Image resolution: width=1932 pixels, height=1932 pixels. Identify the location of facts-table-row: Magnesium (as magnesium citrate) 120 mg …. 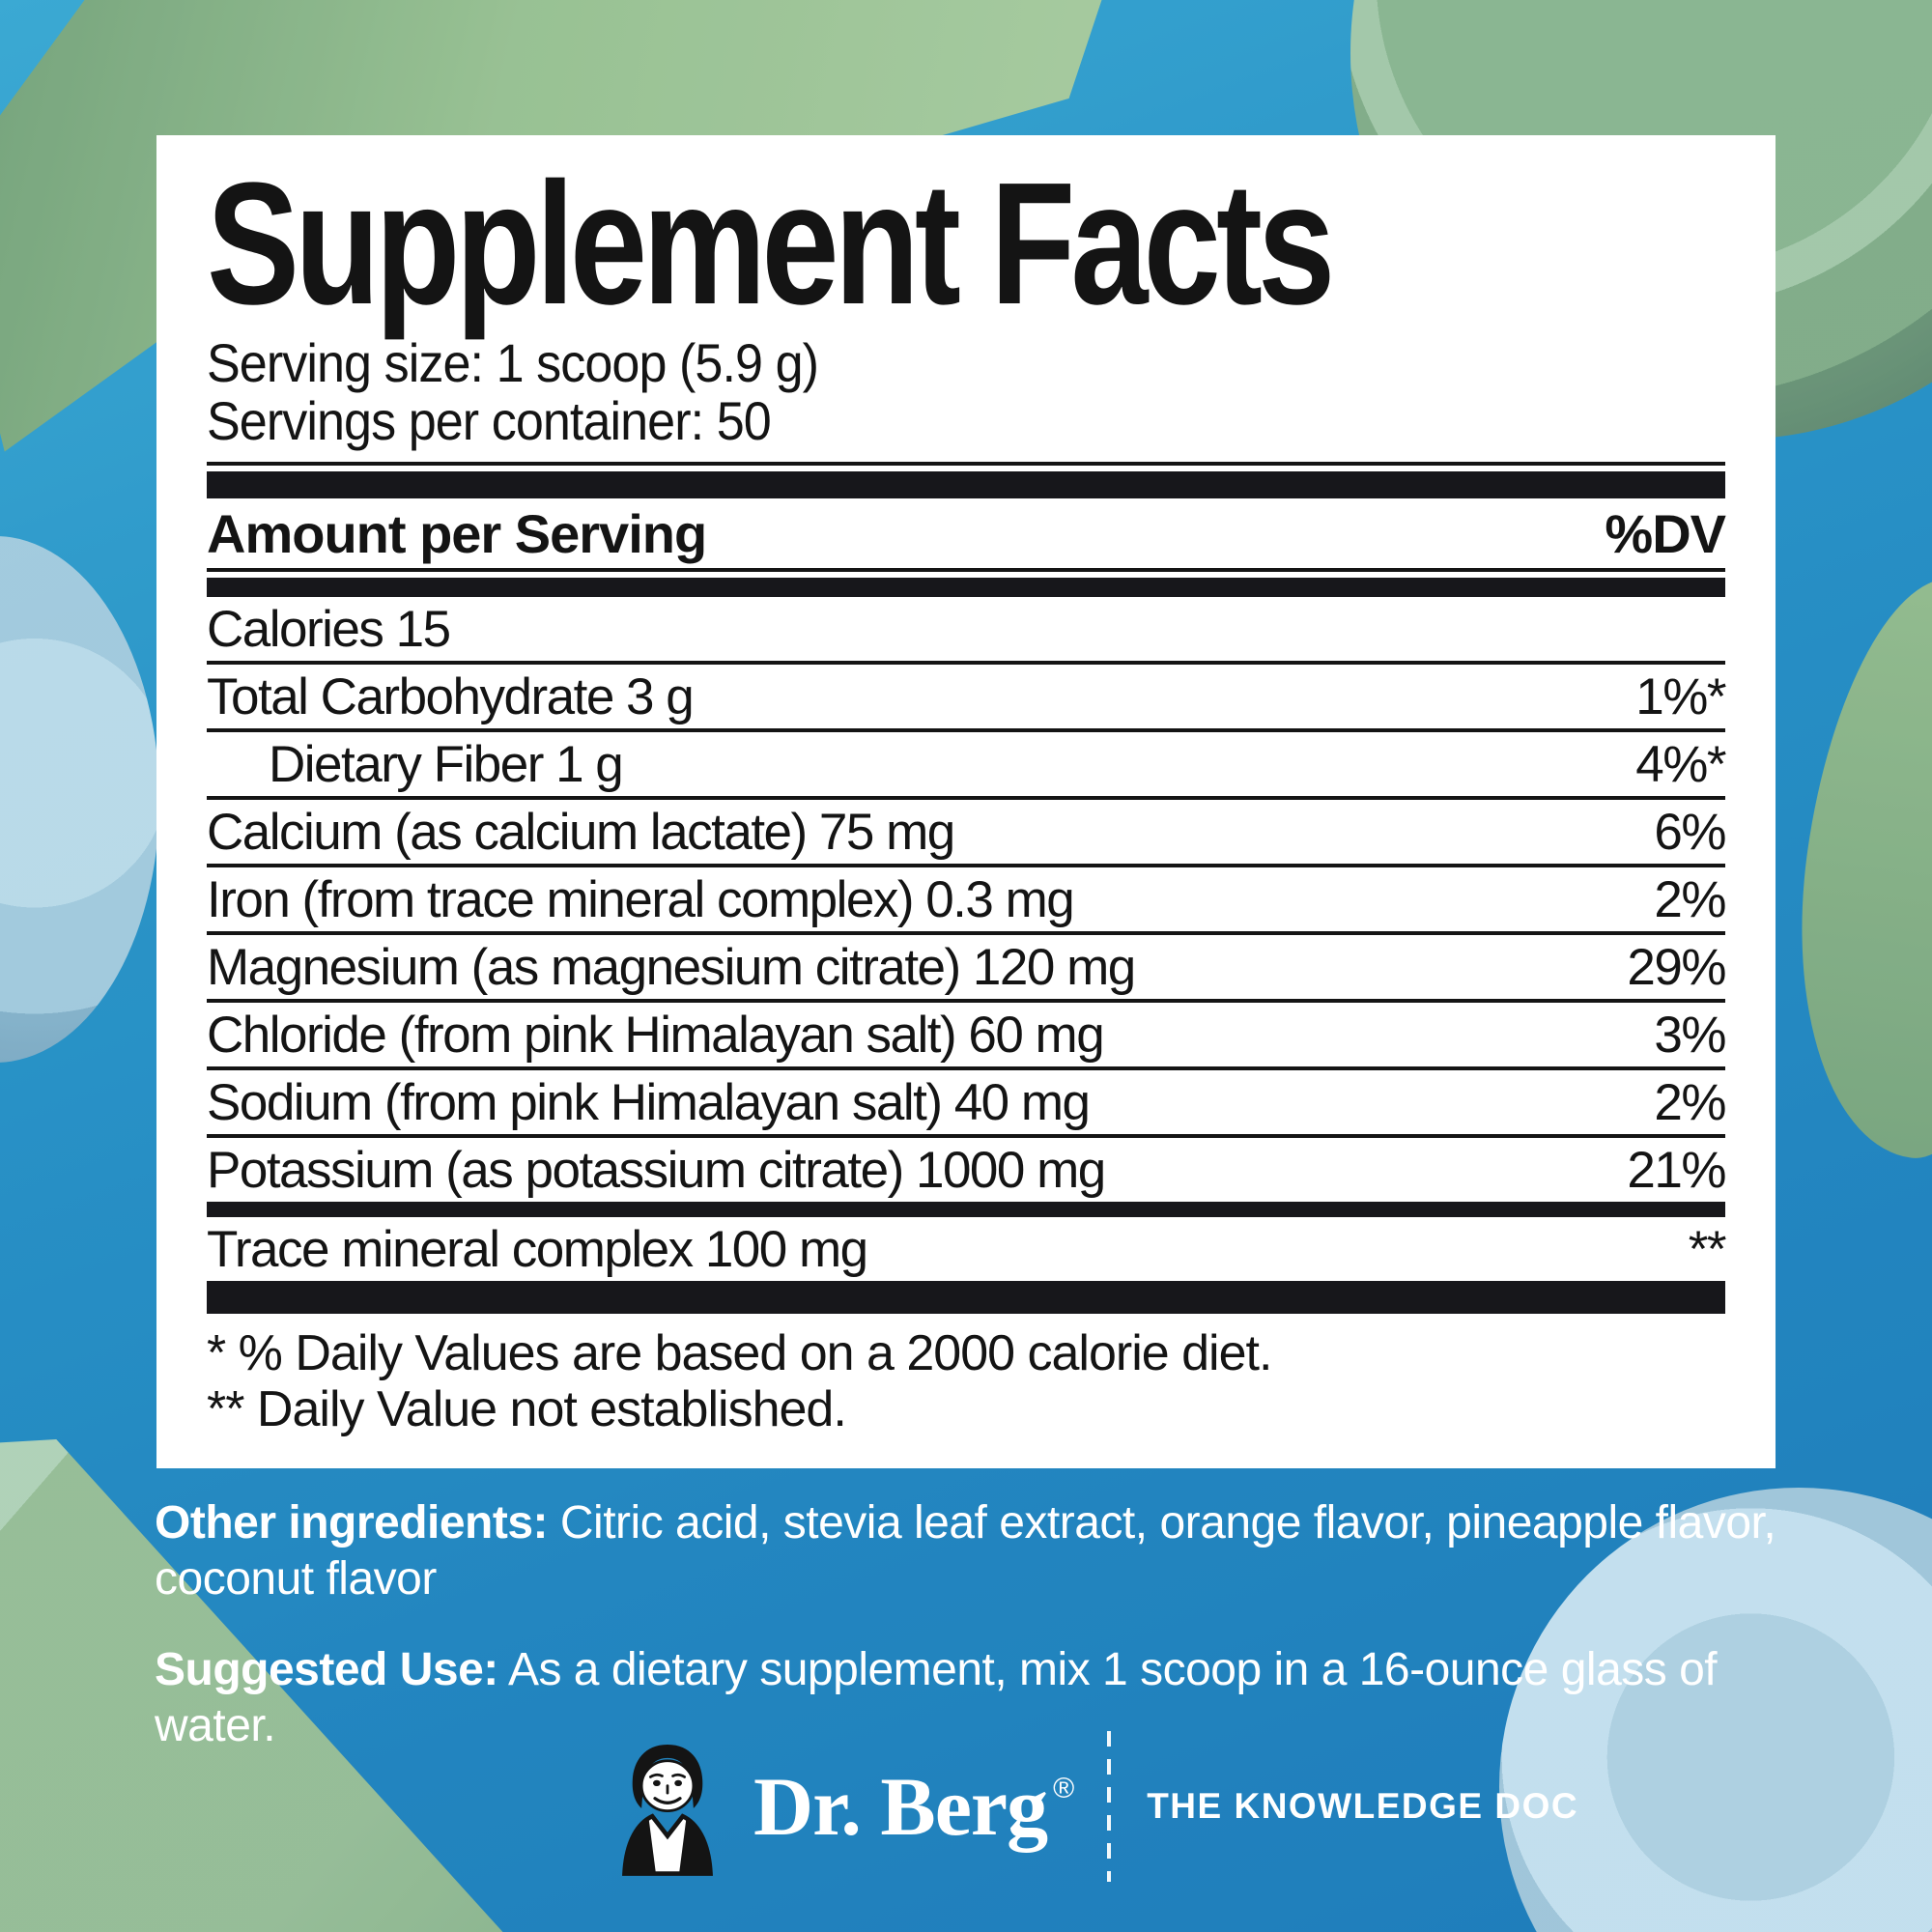
(966, 965).